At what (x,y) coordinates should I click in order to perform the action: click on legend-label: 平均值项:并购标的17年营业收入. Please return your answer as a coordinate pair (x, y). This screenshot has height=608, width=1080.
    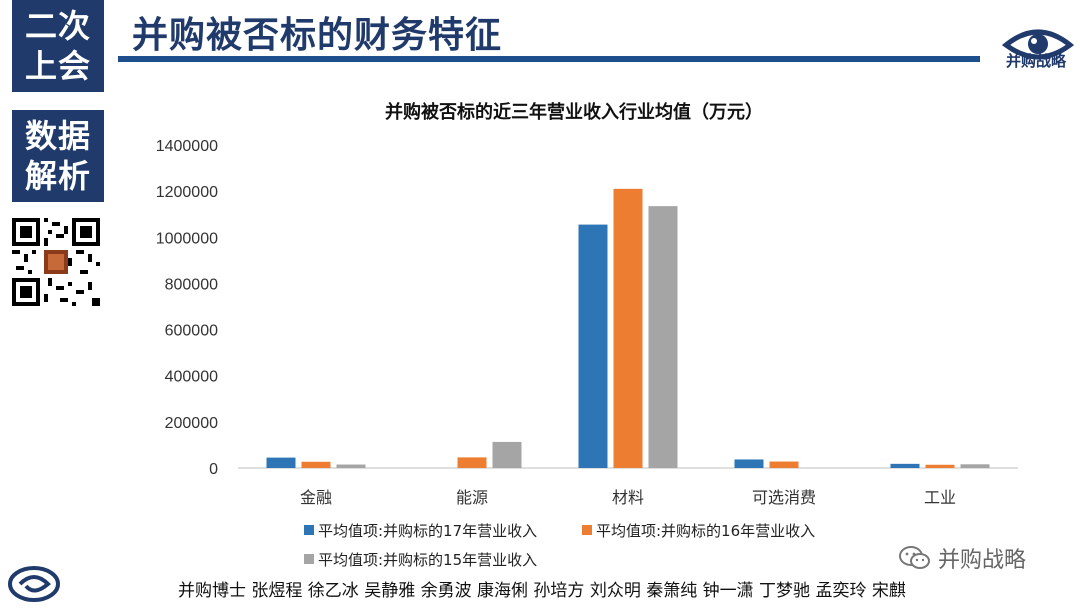
    Looking at the image, I should click on (427, 531).